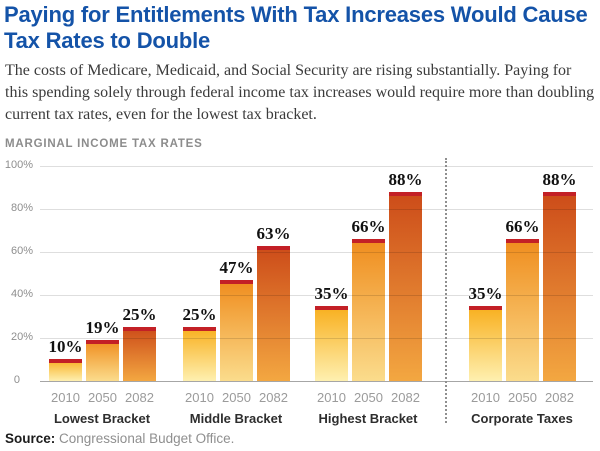 The image size is (600, 451). Describe the element at coordinates (102, 418) in the screenshot. I see `group-label: Lowest Bracket` at that location.